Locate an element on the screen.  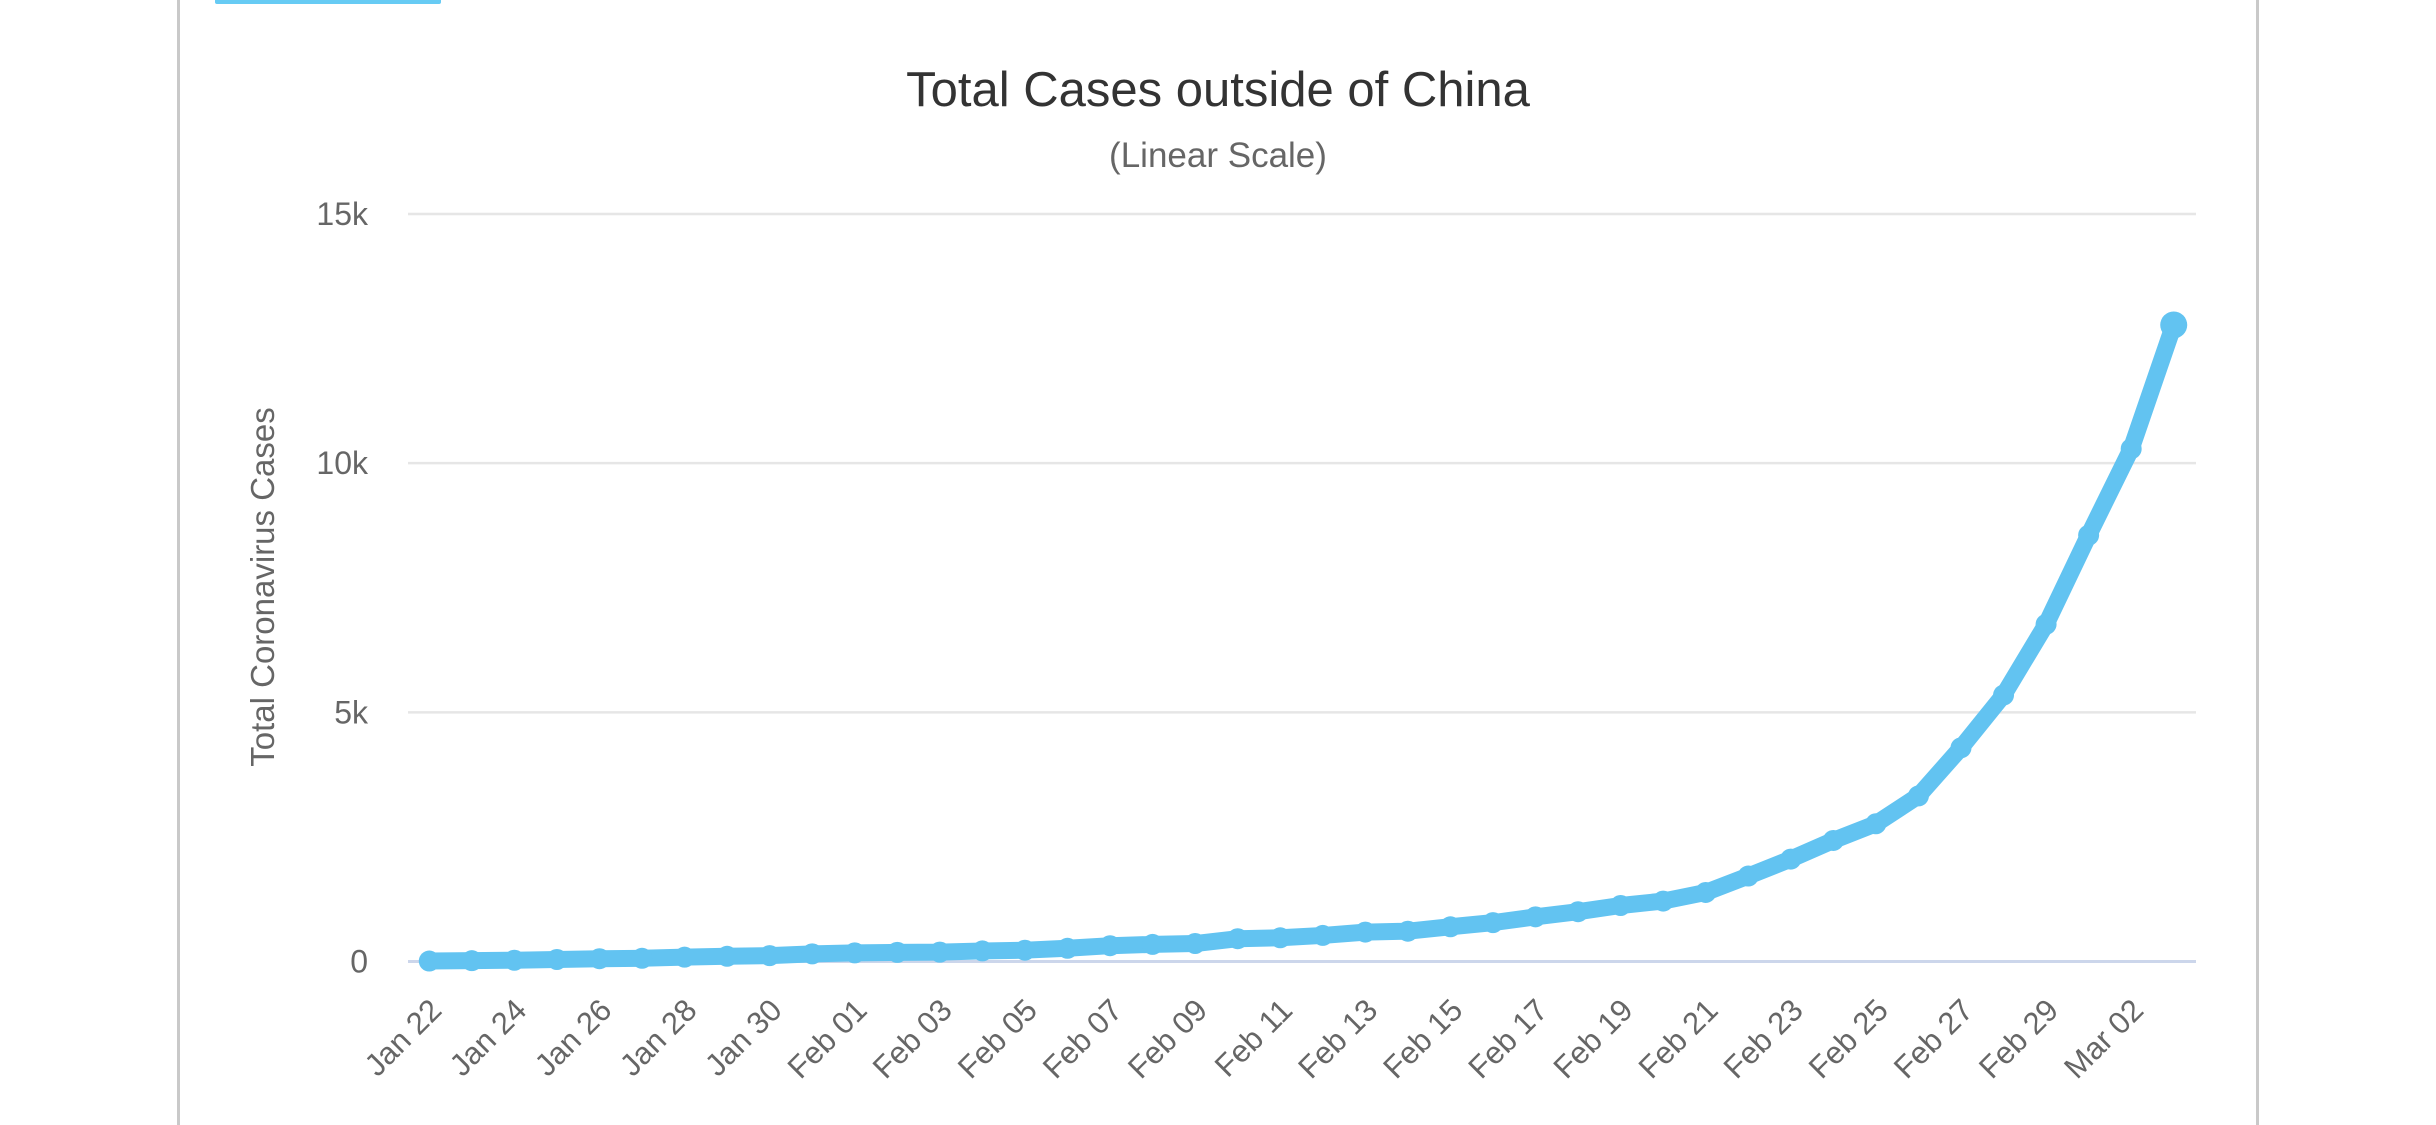
x-tick-label: Feb 01 is located at coordinates (827, 1038).